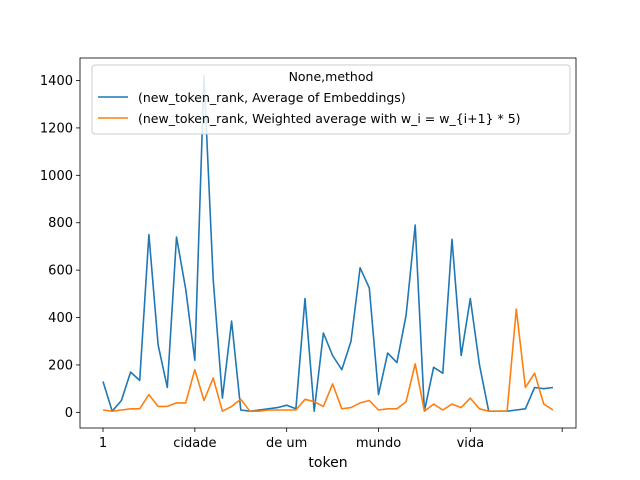 The width and height of the screenshot is (640, 480). What do you see at coordinates (272, 97) in the screenshot?
I see `legend-label-average-embeddings: (new_token_rank, Average of Embeddings)` at bounding box center [272, 97].